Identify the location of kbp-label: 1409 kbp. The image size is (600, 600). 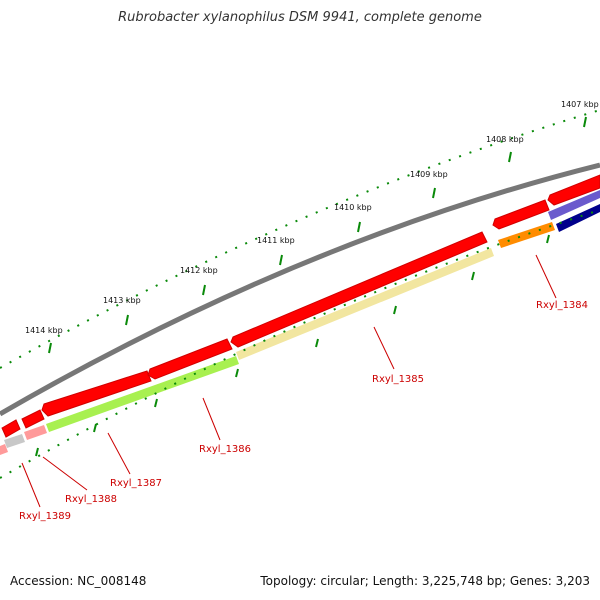
(429, 174).